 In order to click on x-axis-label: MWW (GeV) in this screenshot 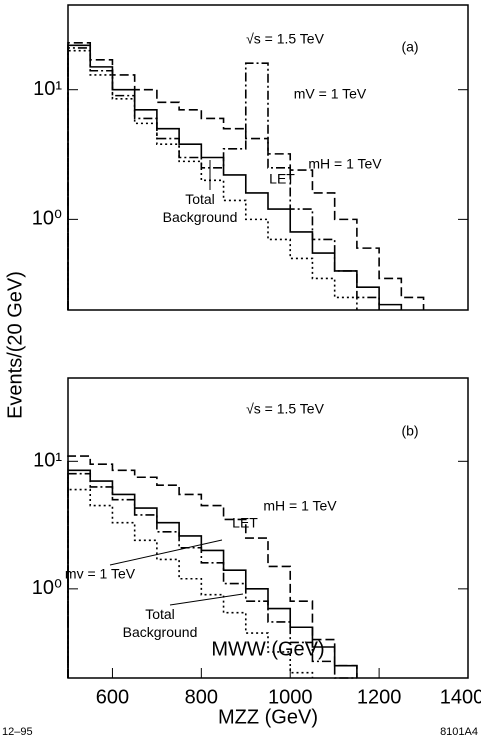, I will do `click(267, 649)`.